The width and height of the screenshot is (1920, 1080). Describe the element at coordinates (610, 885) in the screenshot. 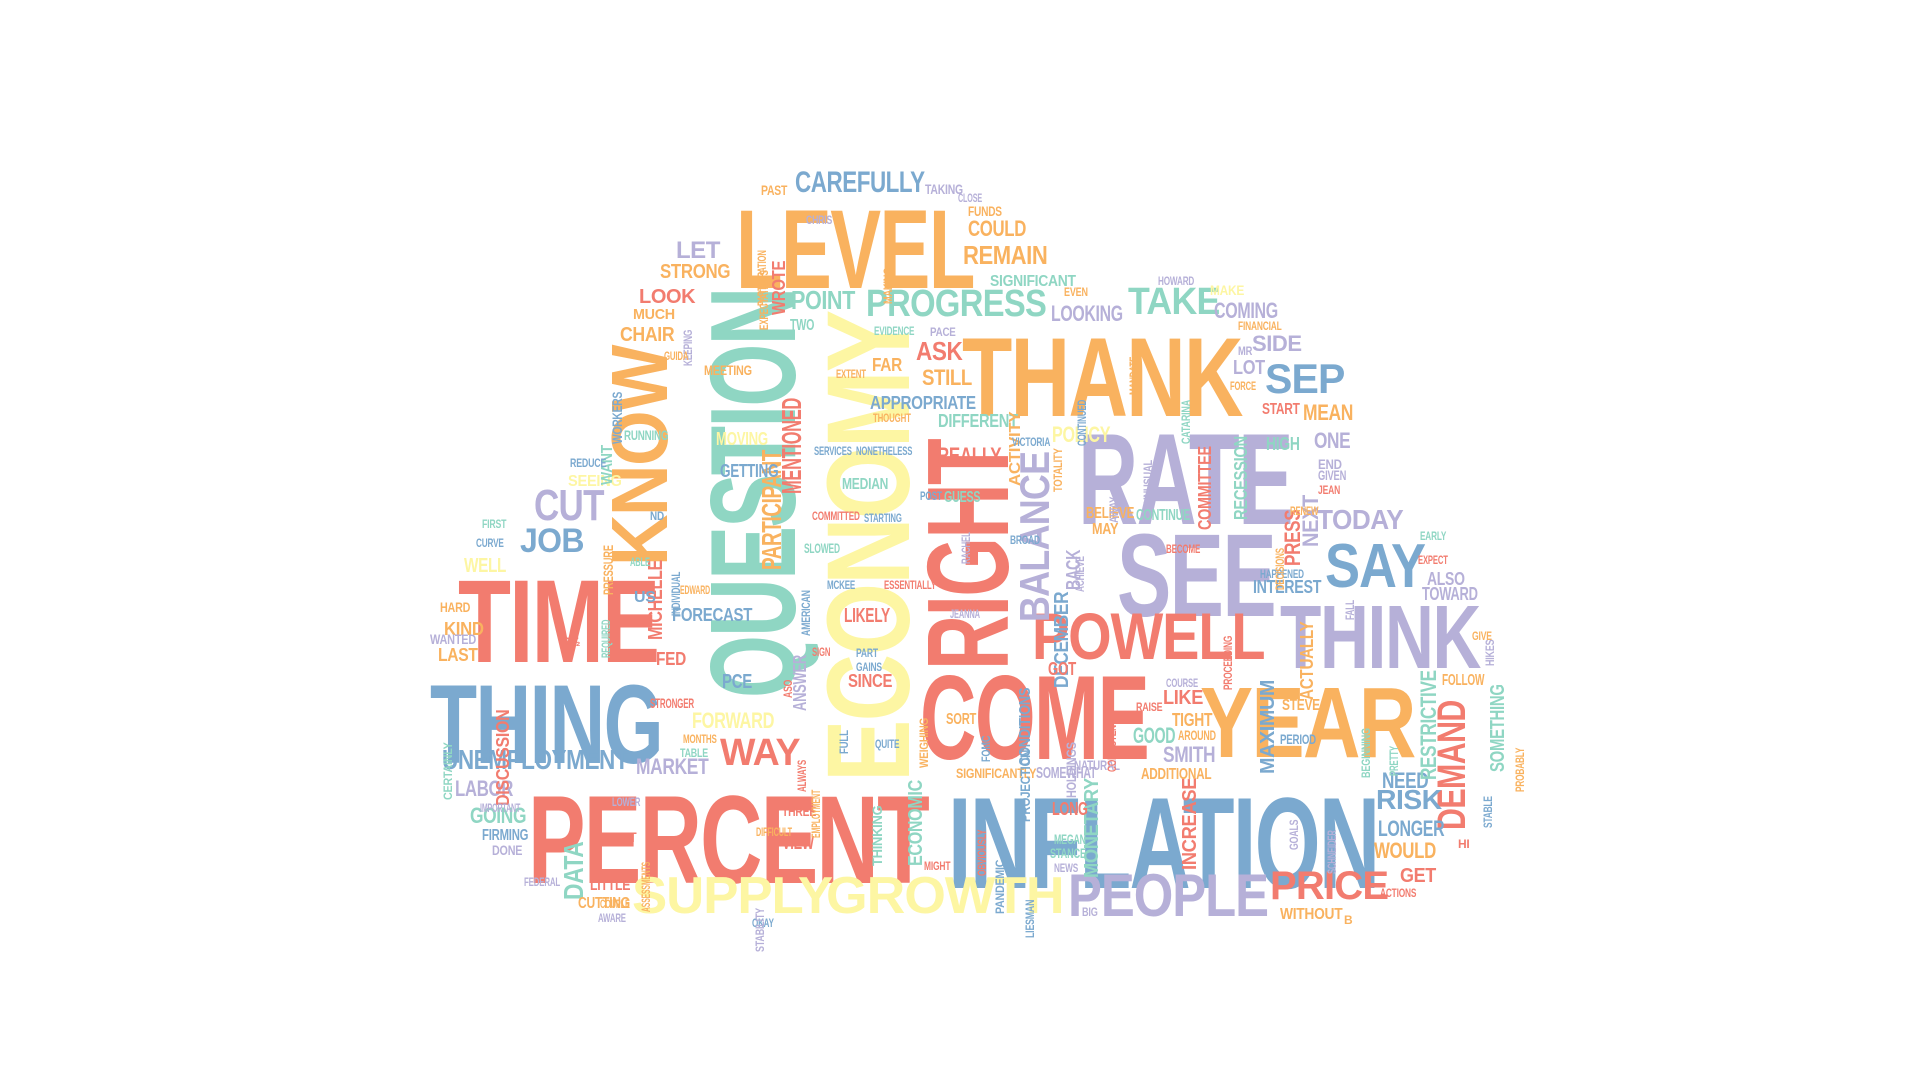

I see `word-little: LITTLE` at that location.